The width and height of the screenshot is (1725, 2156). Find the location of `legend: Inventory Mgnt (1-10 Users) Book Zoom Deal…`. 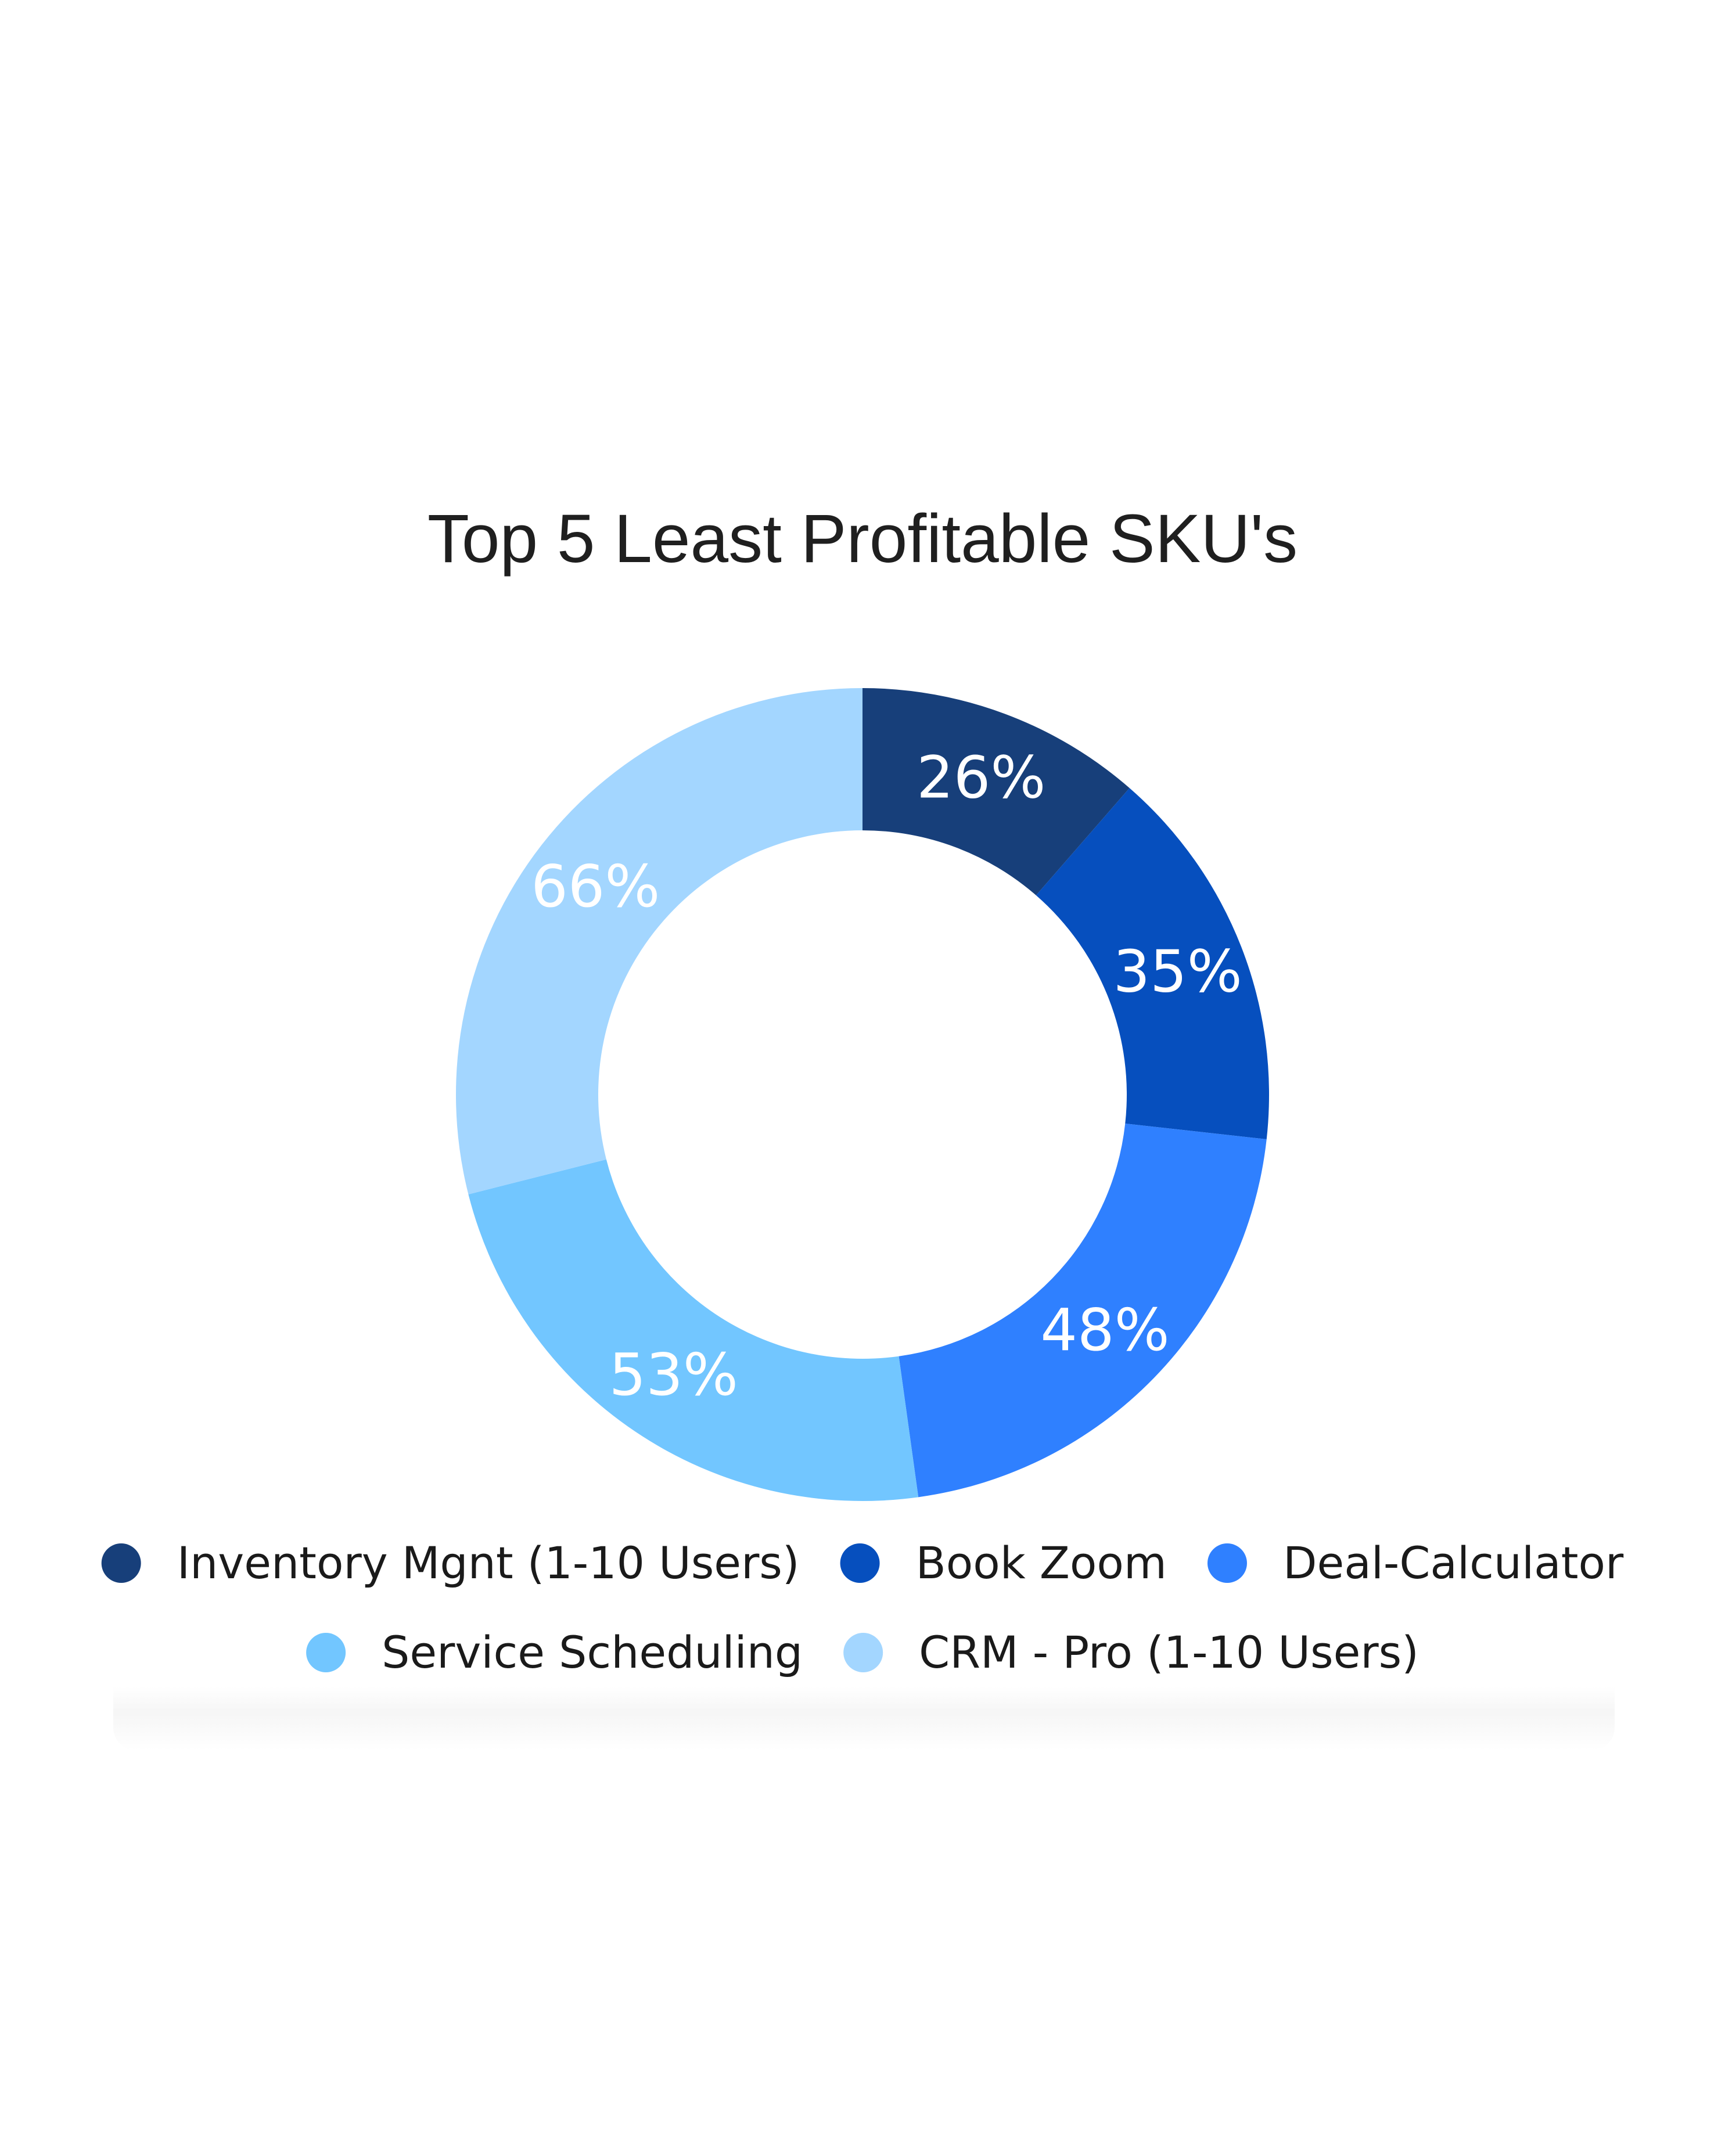

legend: Inventory Mgnt (1-10 Users) Book Zoom Deal… is located at coordinates (862, 1607).